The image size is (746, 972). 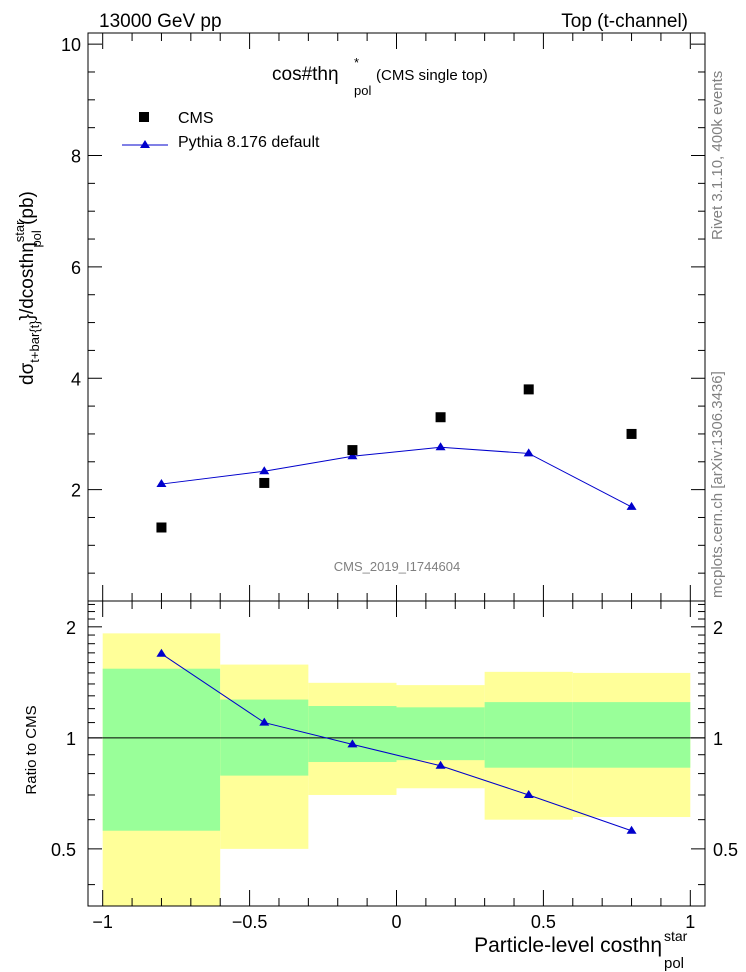 What do you see at coordinates (71, 739) in the screenshot?
I see `ratio-ytick-label: 1` at bounding box center [71, 739].